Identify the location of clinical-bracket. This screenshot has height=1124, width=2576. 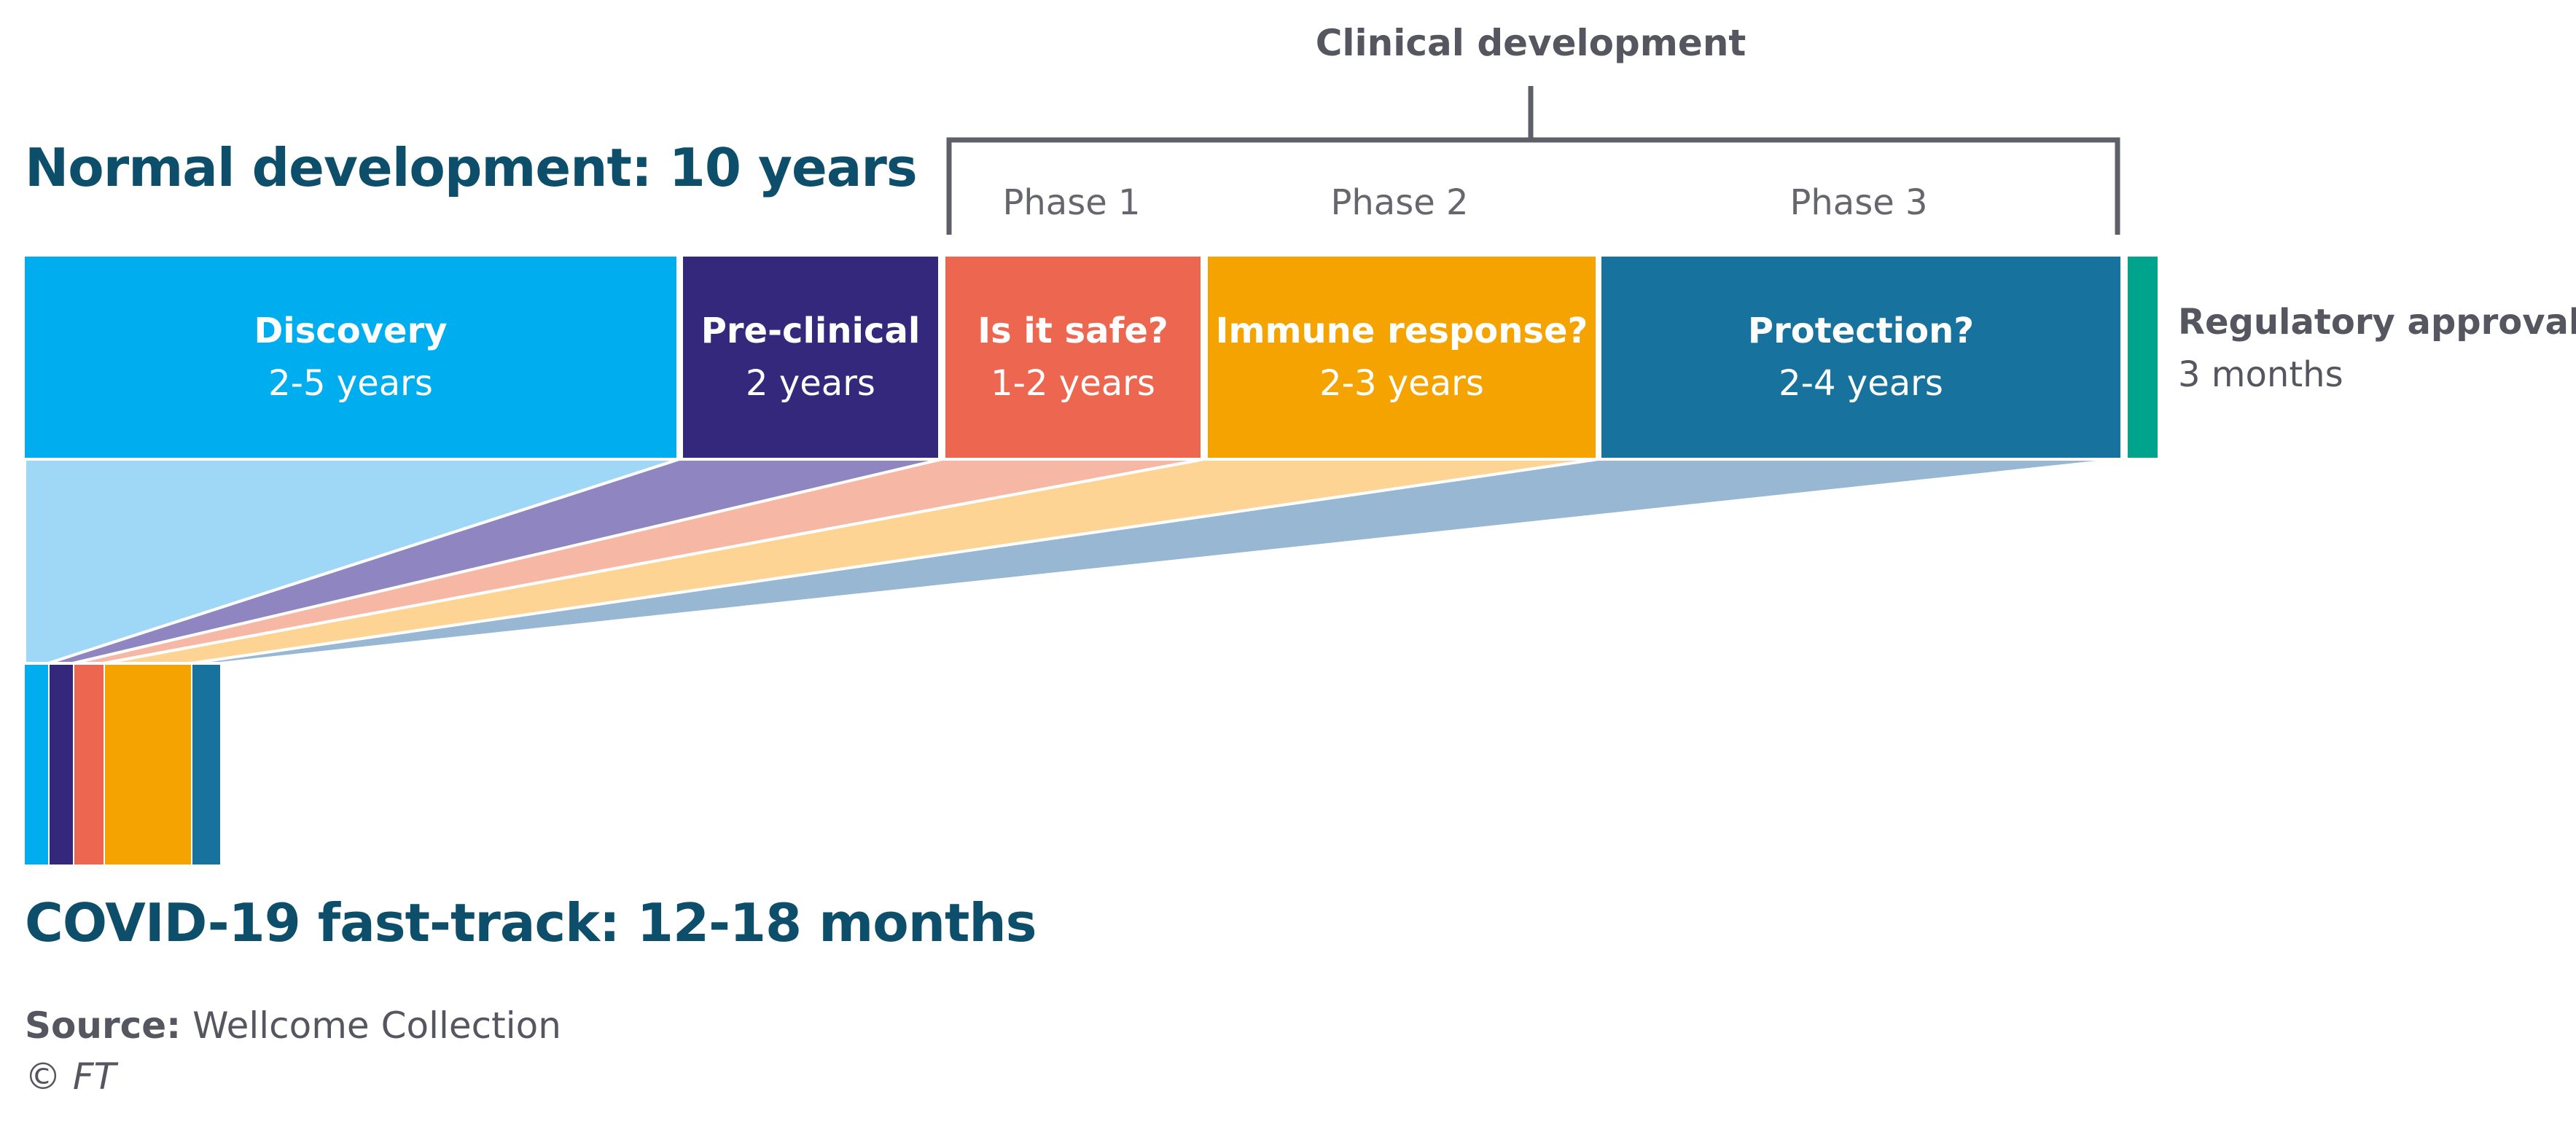
(1533, 160).